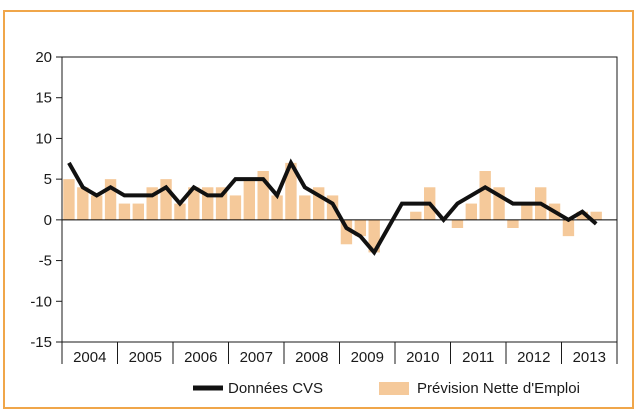  Describe the element at coordinates (256, 357) in the screenshot. I see `x-tick-label: 2007` at that location.